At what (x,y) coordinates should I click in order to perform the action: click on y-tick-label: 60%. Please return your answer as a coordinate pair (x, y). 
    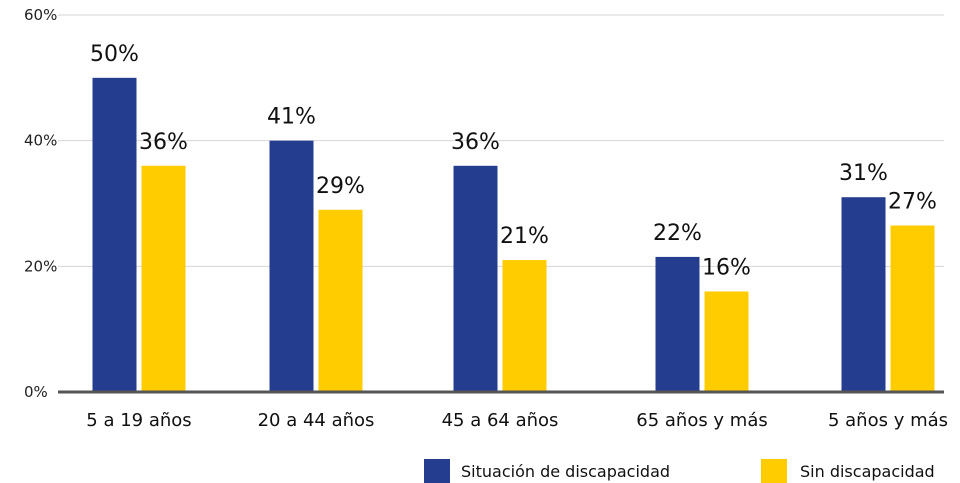
    Looking at the image, I should click on (40, 15).